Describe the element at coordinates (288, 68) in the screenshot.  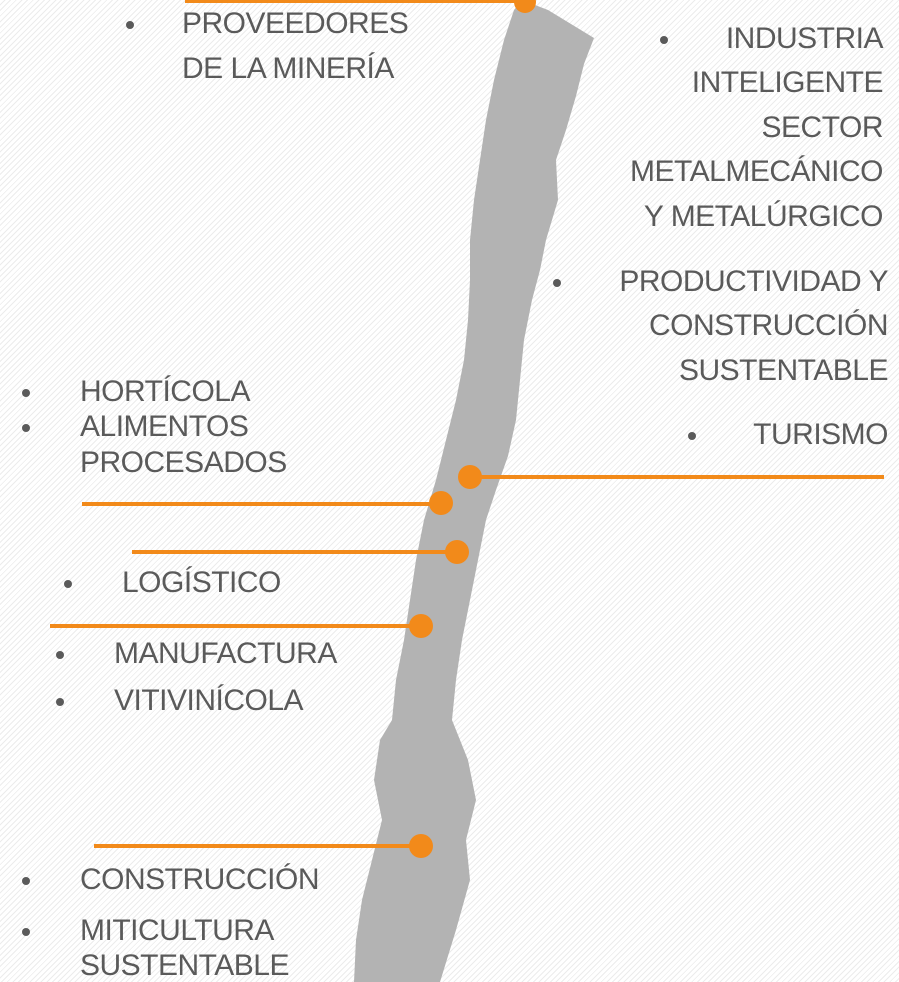
I see `sector-label: DE LA MINERÍA` at that location.